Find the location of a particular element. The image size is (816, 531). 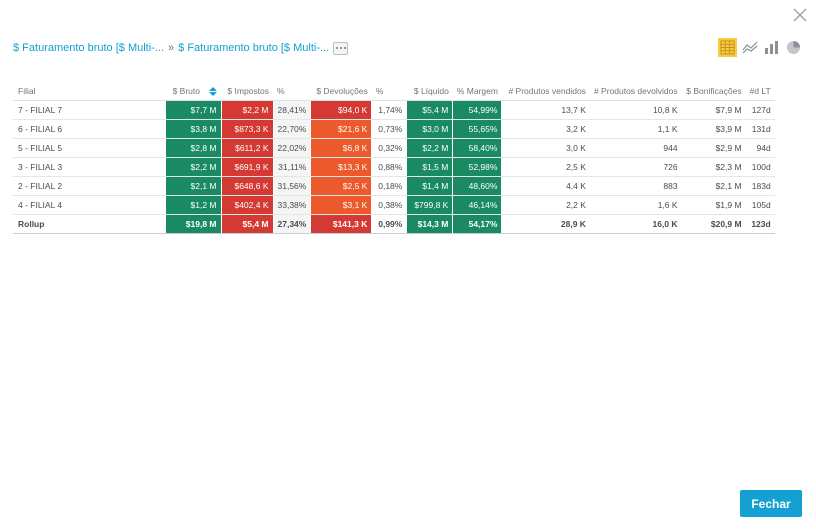

viz-pie-button is located at coordinates (793, 47).